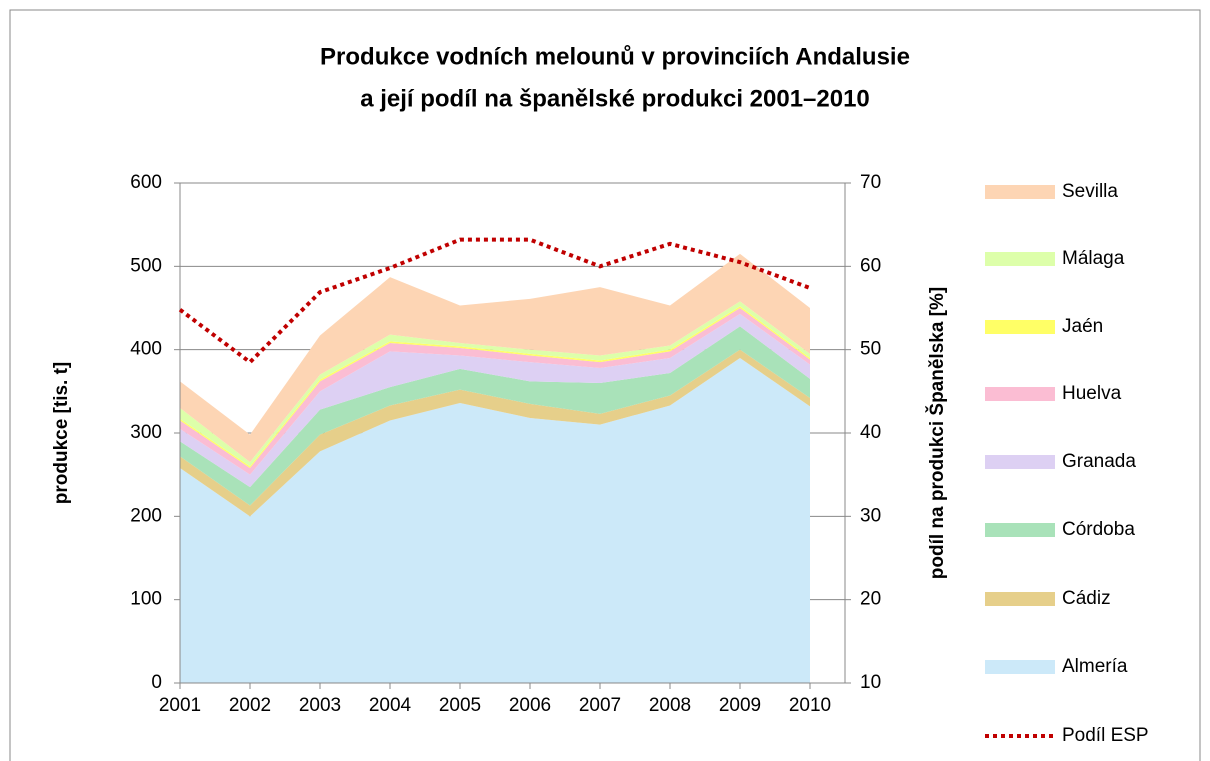 Image resolution: width=1210 pixels, height=761 pixels. Describe the element at coordinates (146, 599) in the screenshot. I see `y-tick-label: 100` at that location.